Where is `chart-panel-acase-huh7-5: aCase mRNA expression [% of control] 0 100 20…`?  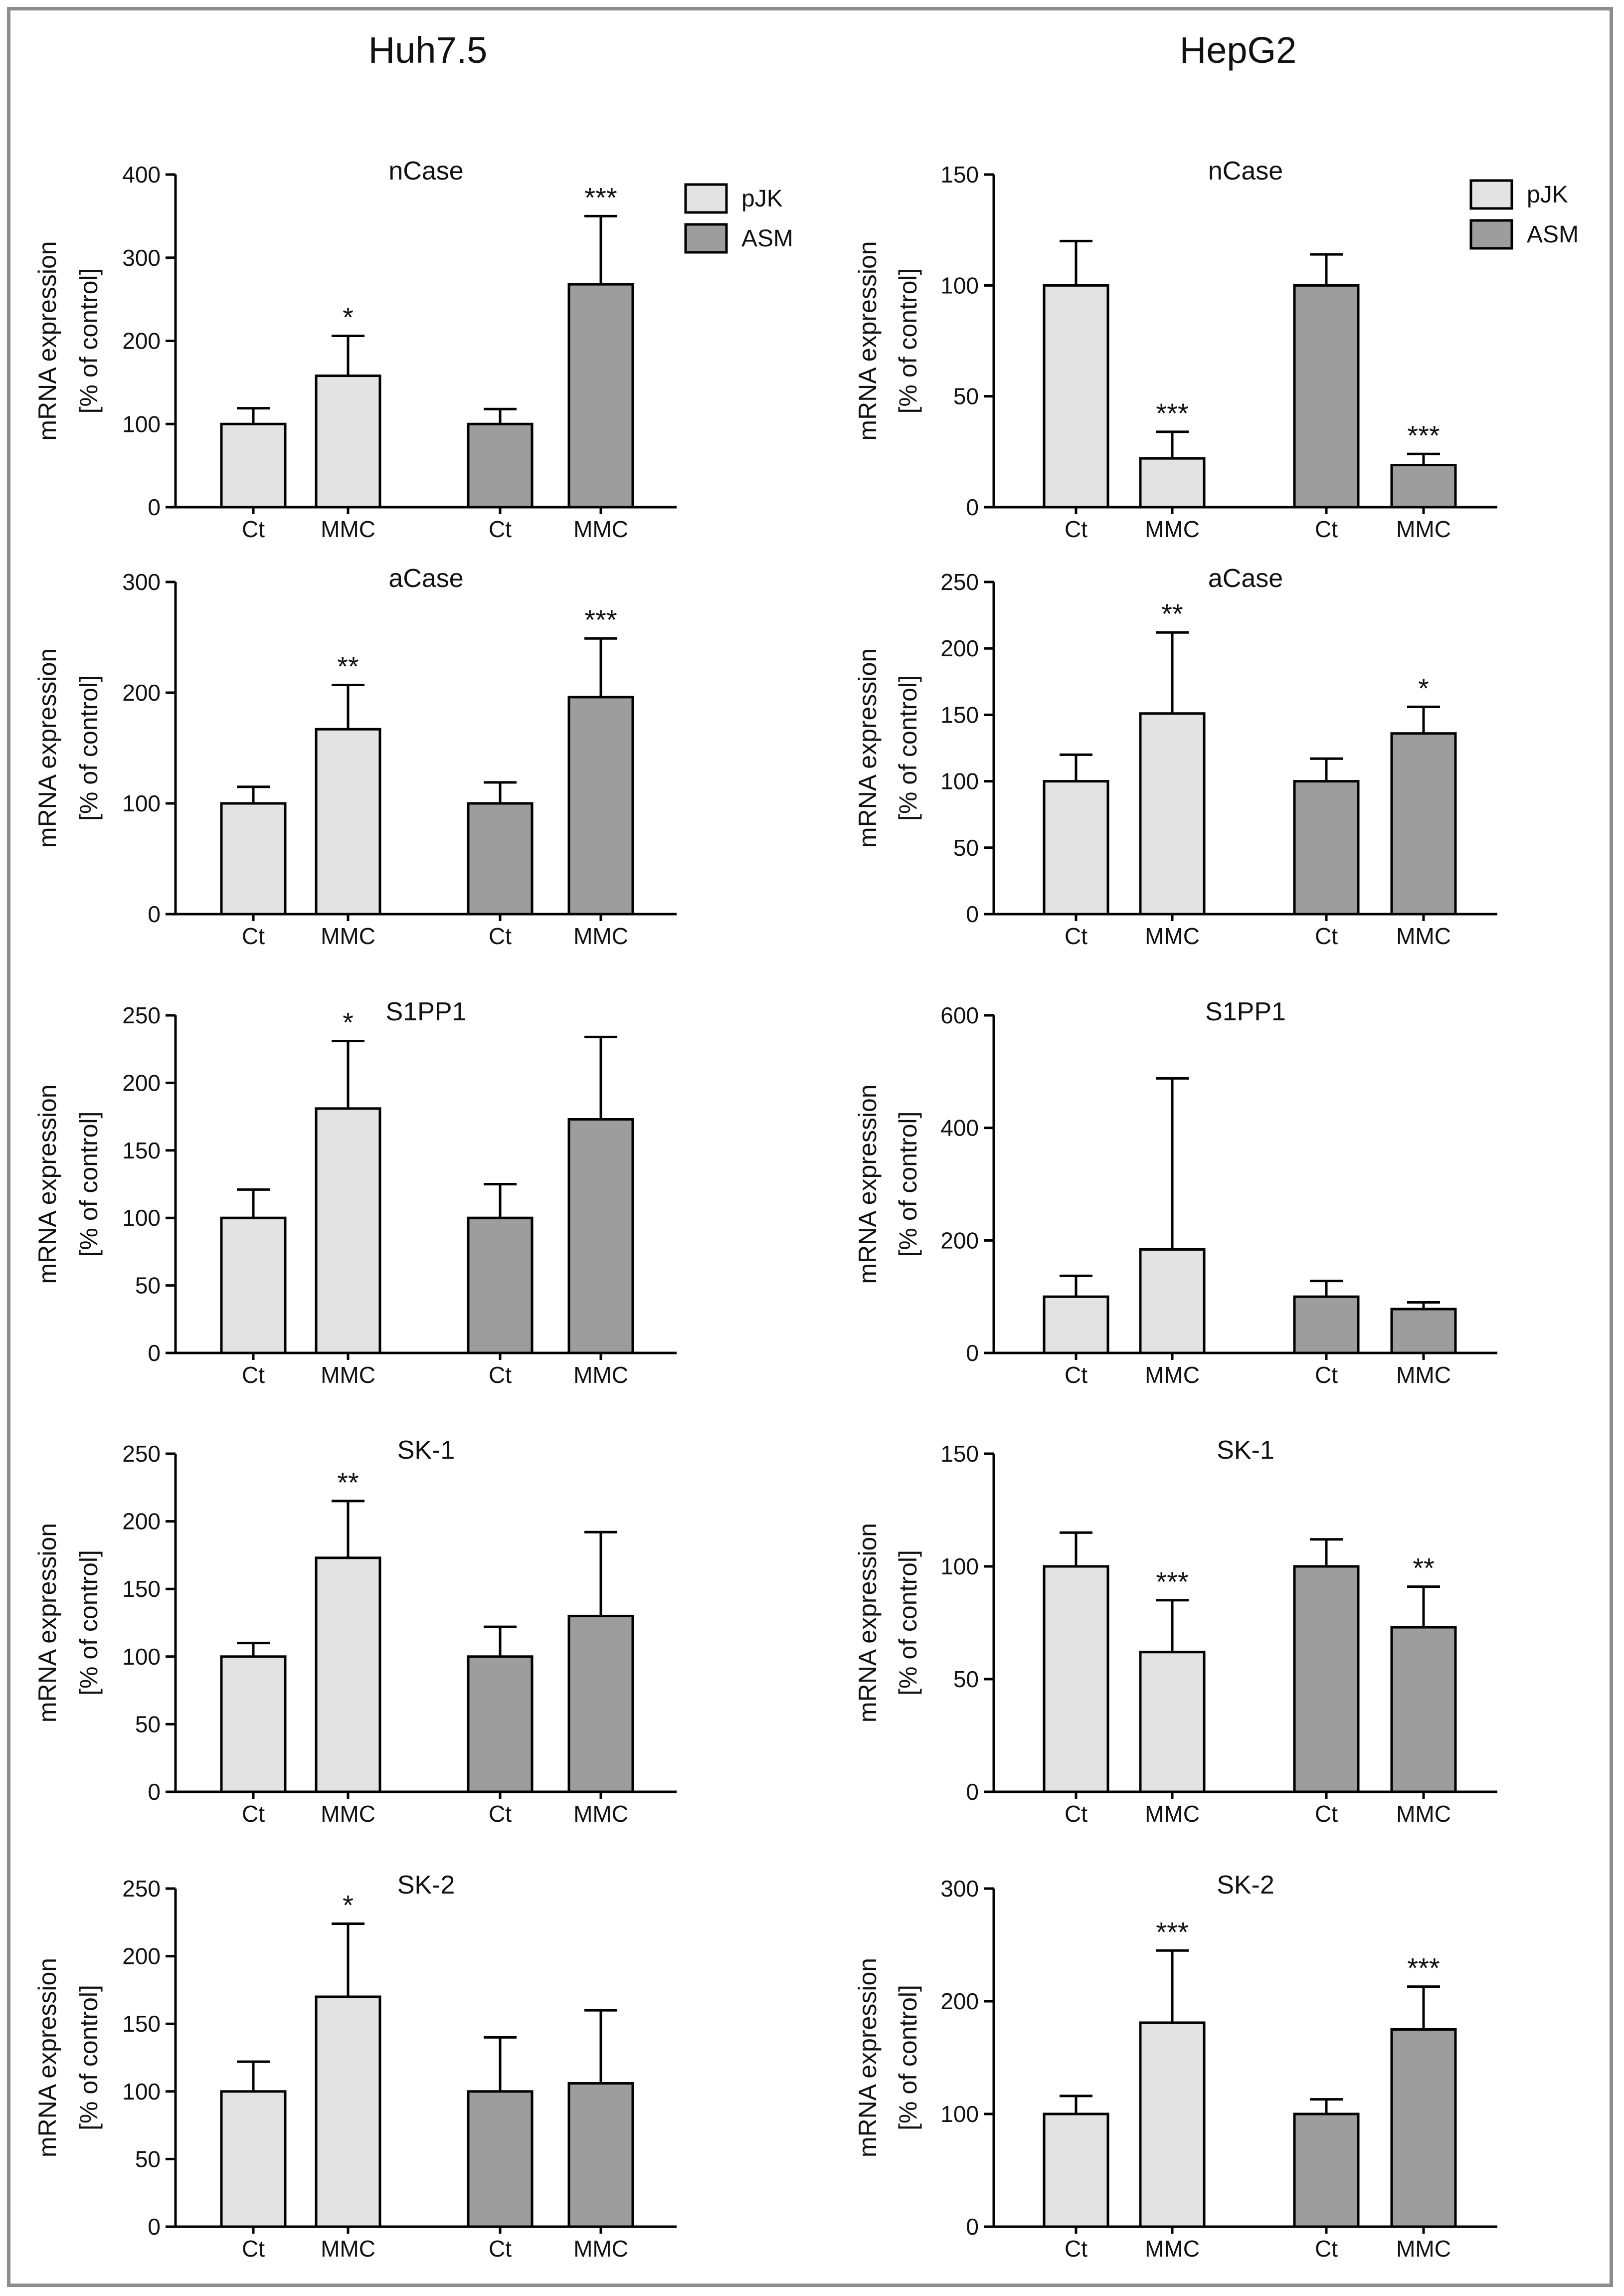
chart-panel-acase-huh7-5: aCase mRNA expression [% of control] 0 100 20… is located at coordinates (355, 757).